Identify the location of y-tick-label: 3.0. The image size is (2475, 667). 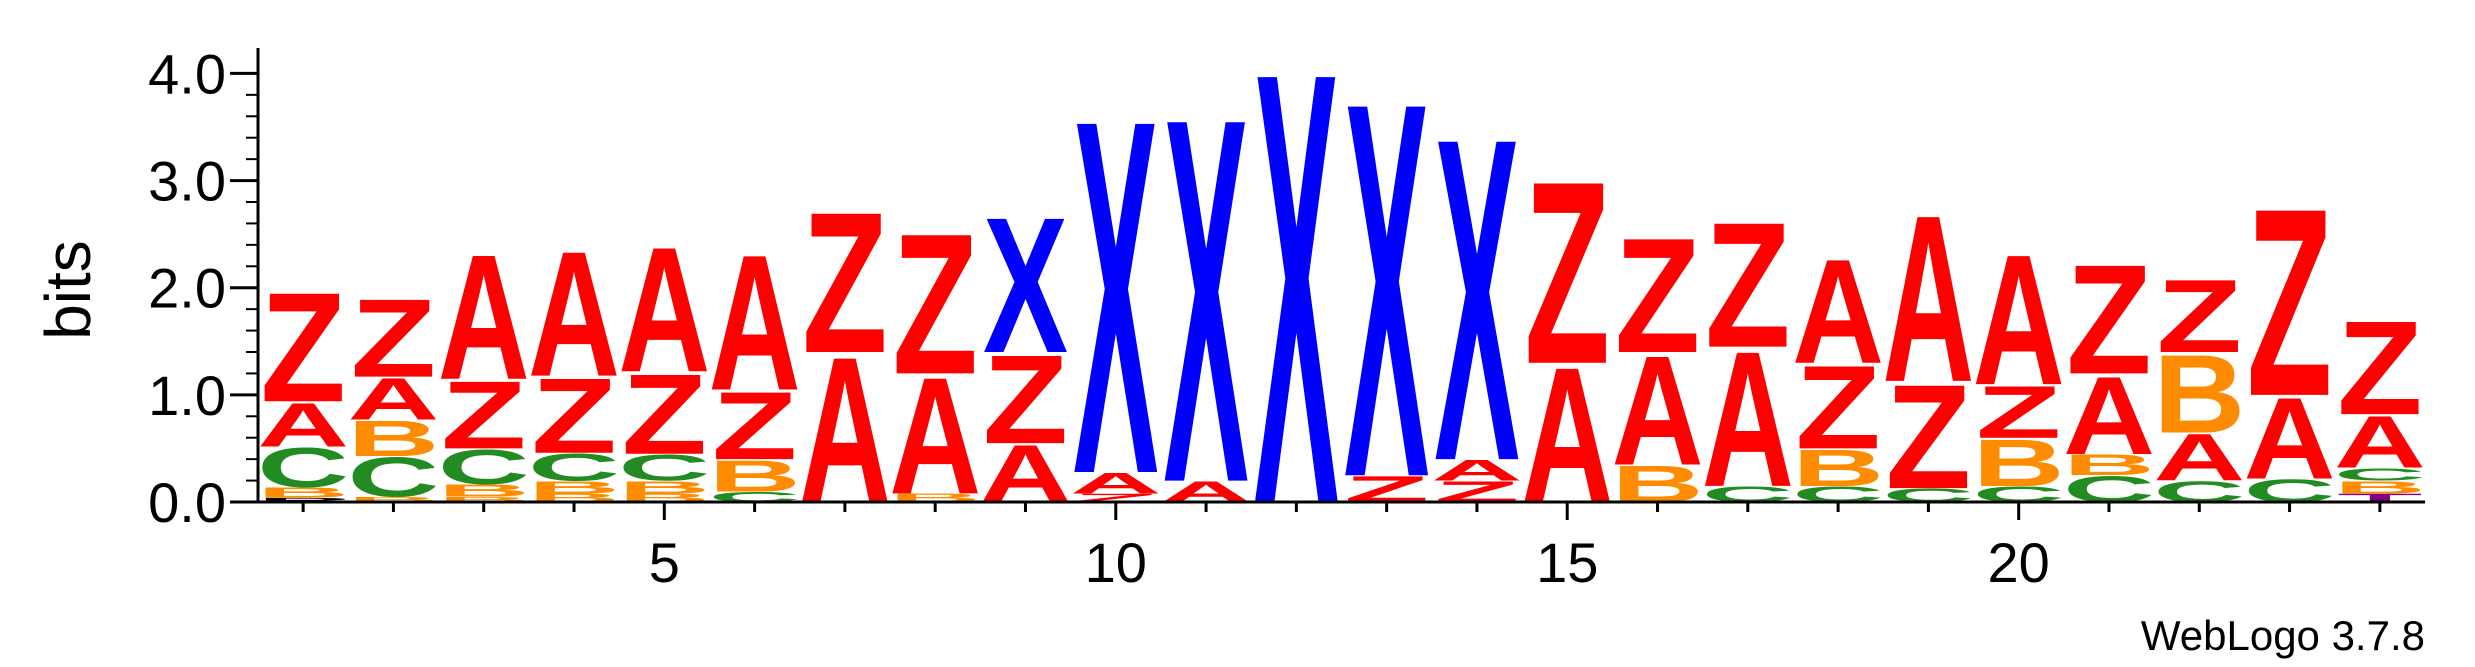
(187, 181).